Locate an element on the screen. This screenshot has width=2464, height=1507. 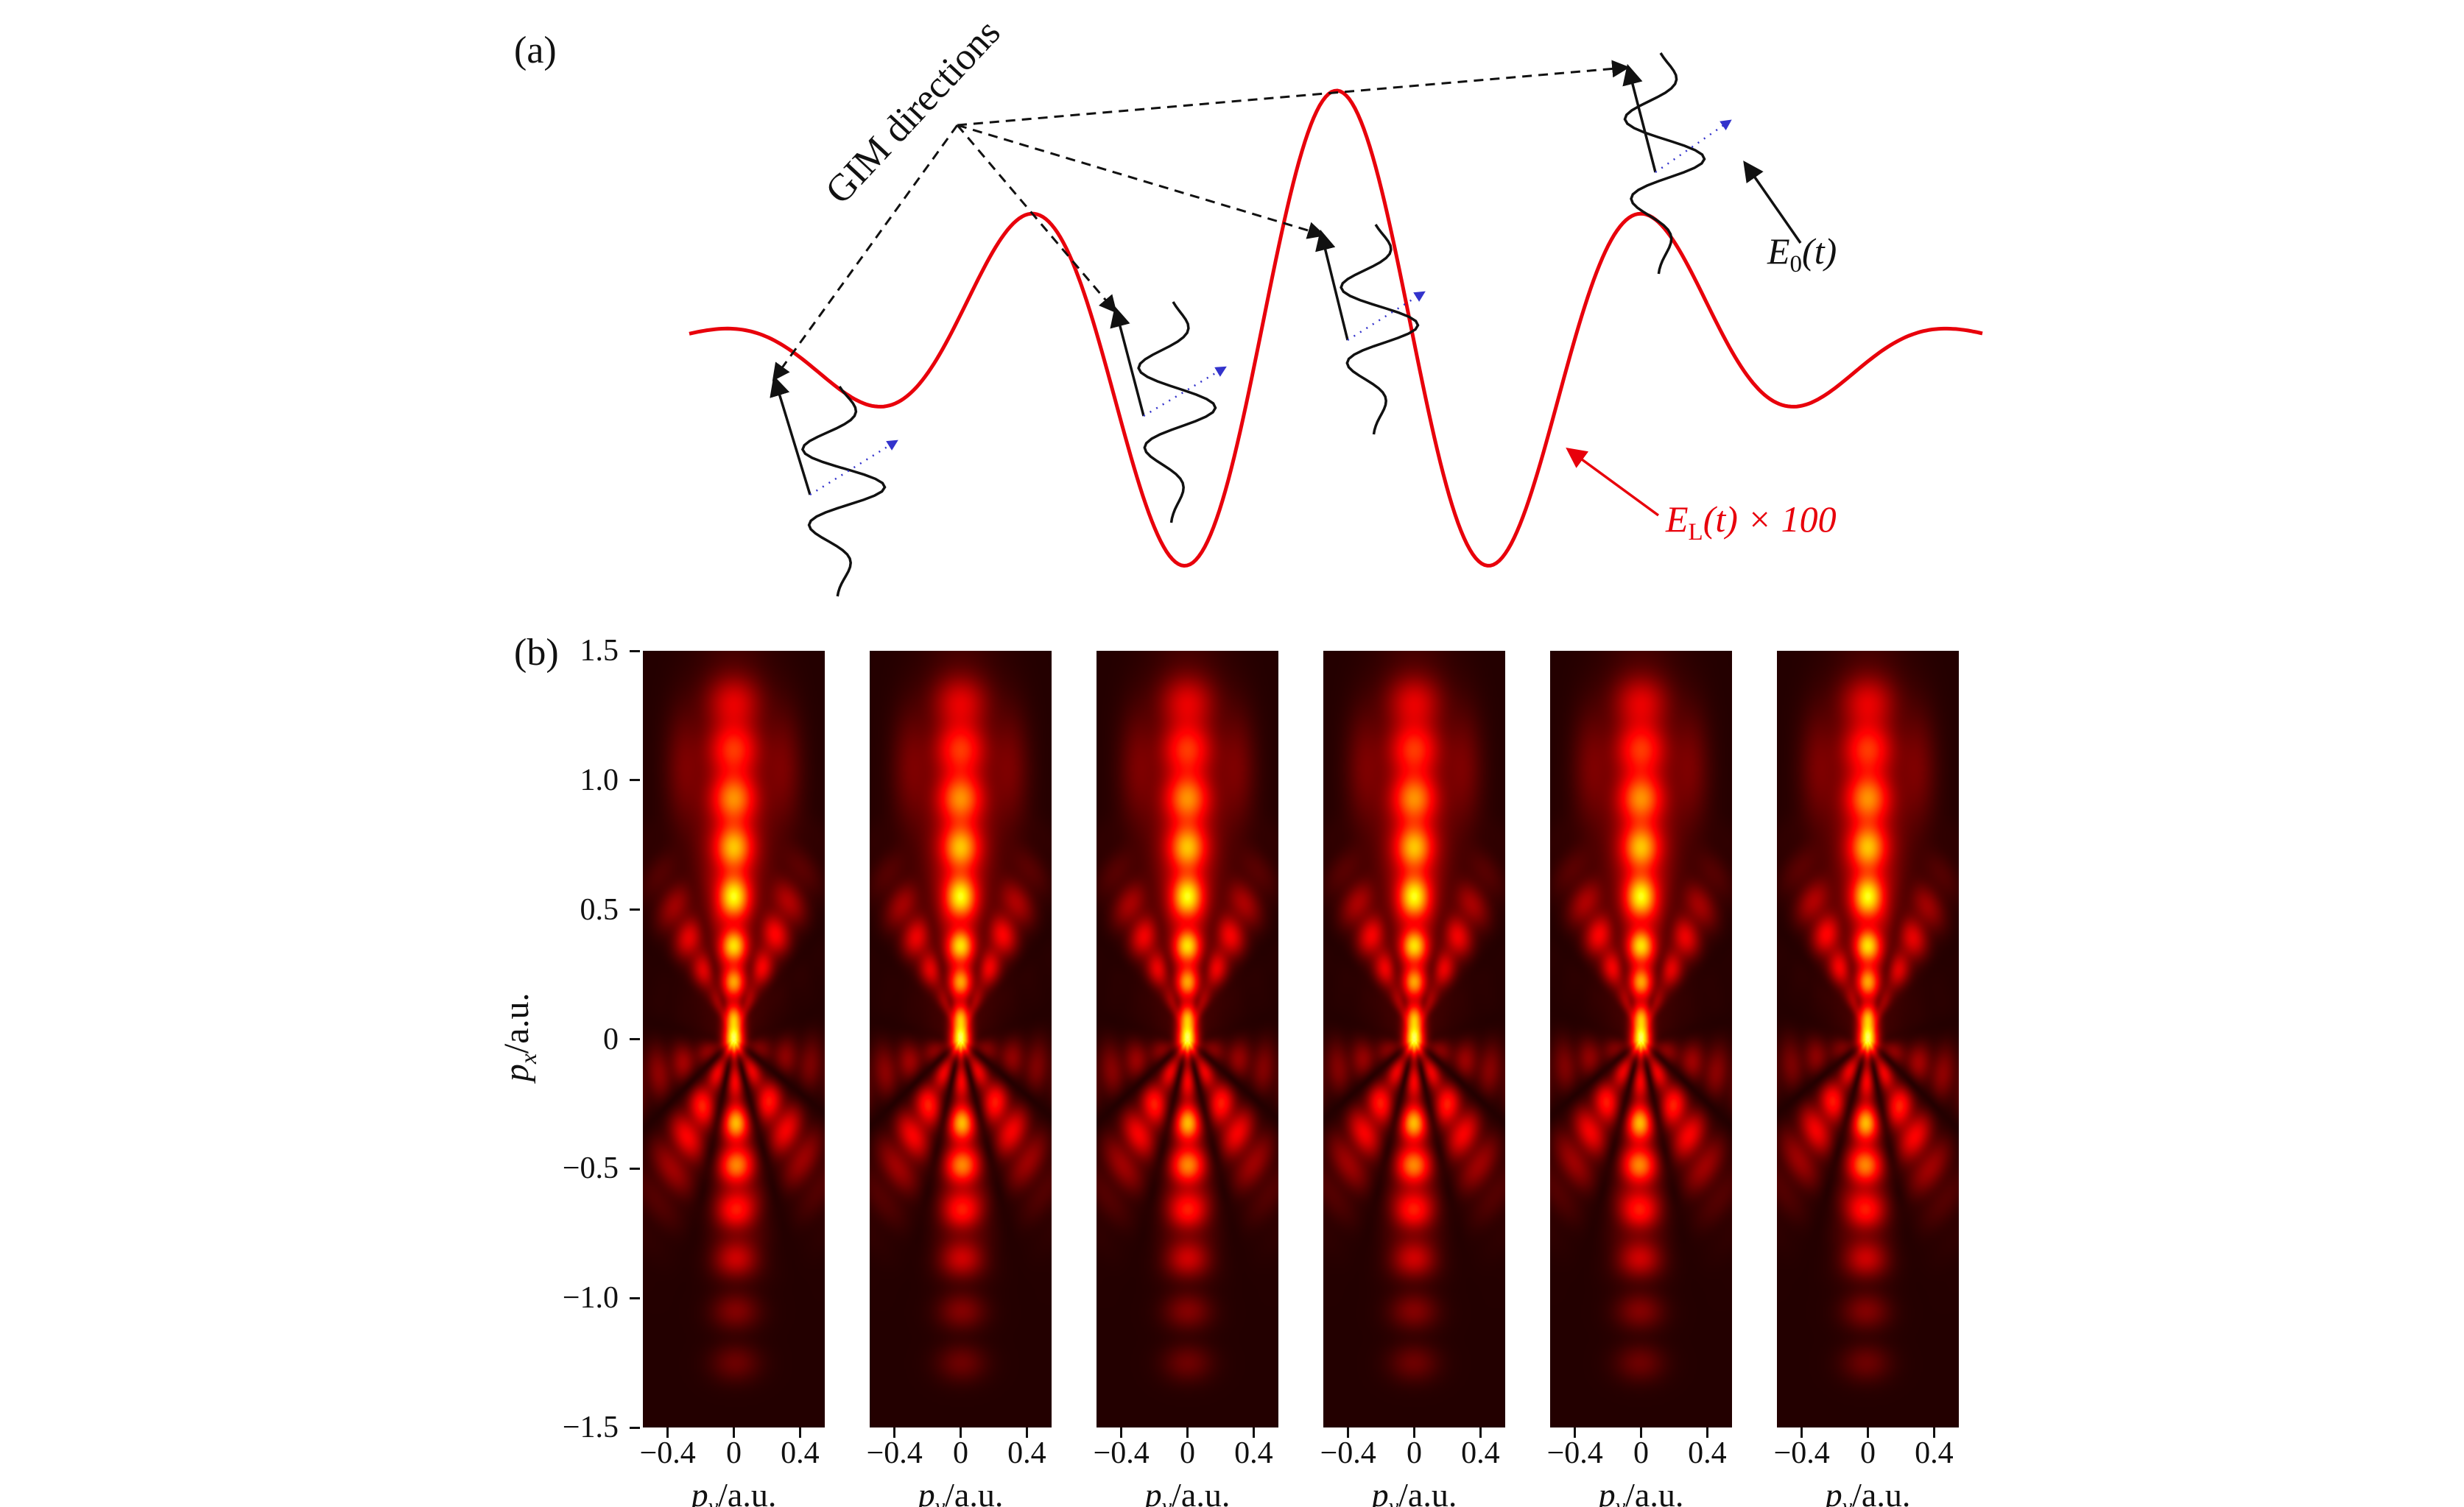
panel-a-label: (a) is located at coordinates (535, 50).